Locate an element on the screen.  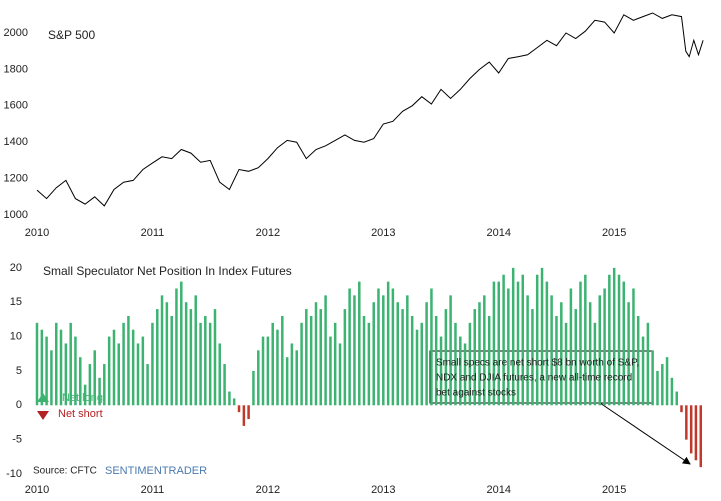
y-tick-label: -5 is located at coordinates (17, 440).